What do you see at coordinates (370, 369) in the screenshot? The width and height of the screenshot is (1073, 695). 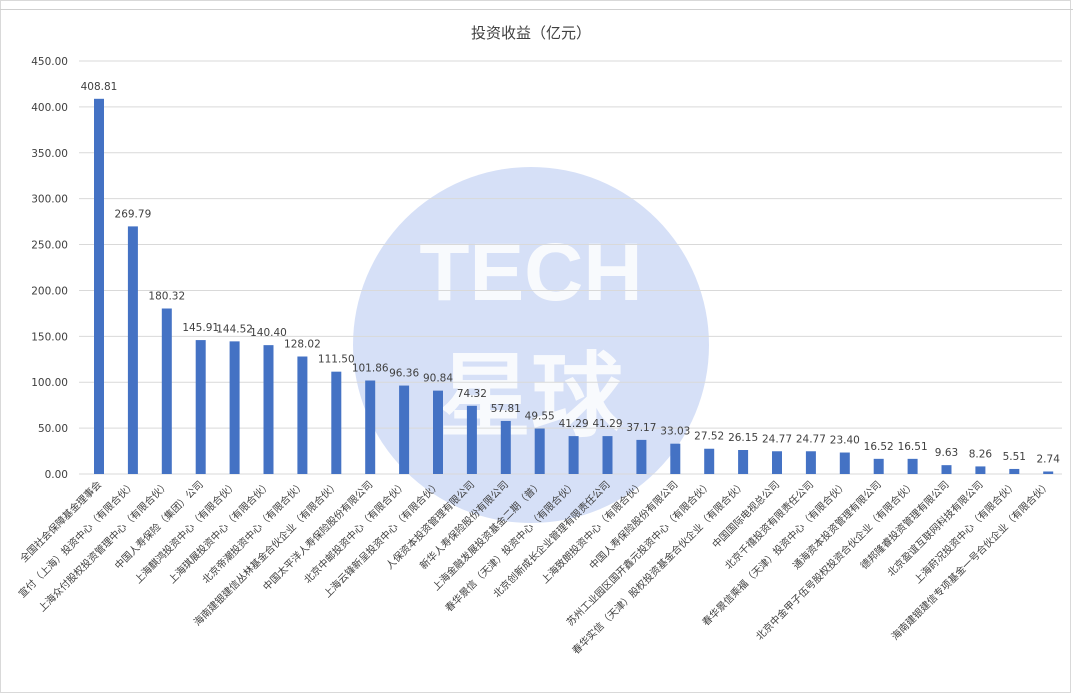 I see `data-label: 101.86` at bounding box center [370, 369].